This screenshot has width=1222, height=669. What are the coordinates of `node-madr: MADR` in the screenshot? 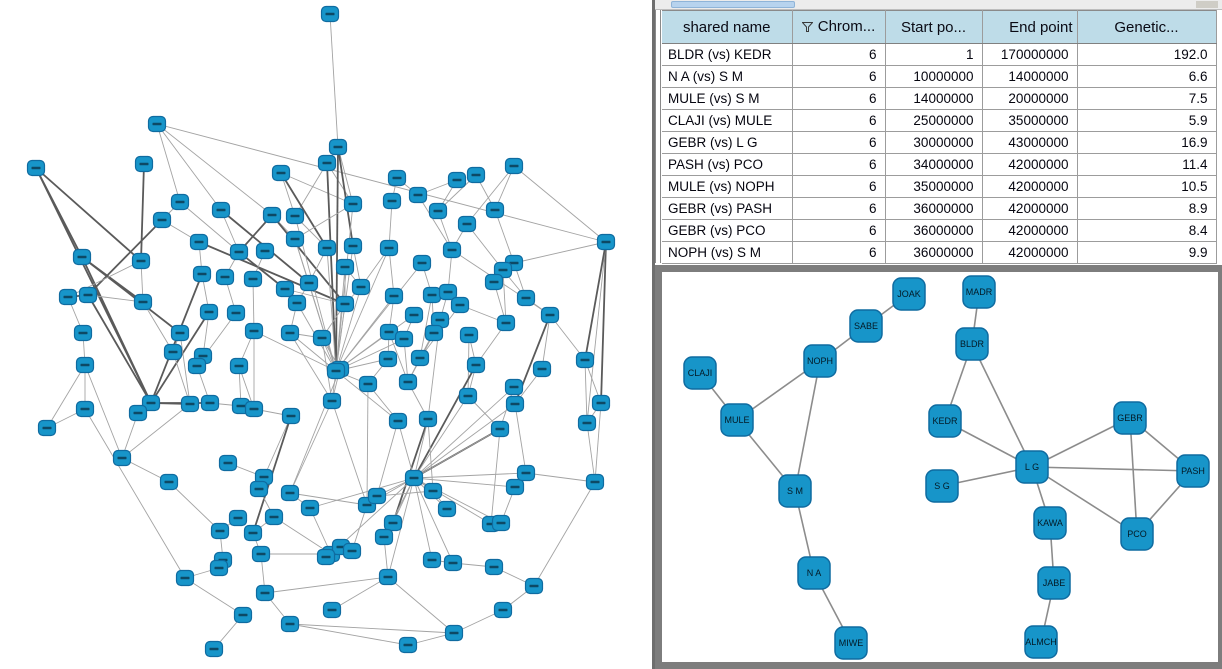 It's located at (979, 292).